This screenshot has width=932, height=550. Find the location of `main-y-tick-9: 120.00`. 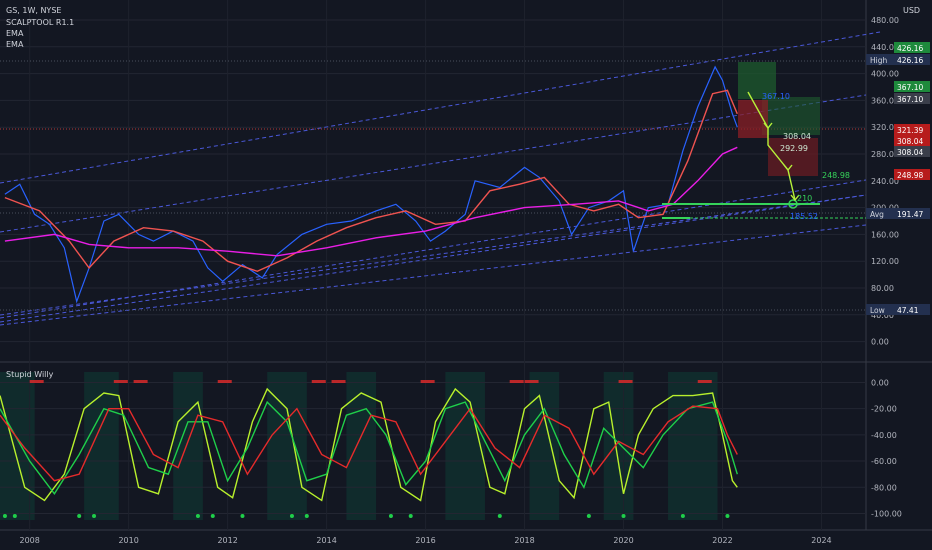

main-y-tick-9: 120.00 is located at coordinates (885, 261).